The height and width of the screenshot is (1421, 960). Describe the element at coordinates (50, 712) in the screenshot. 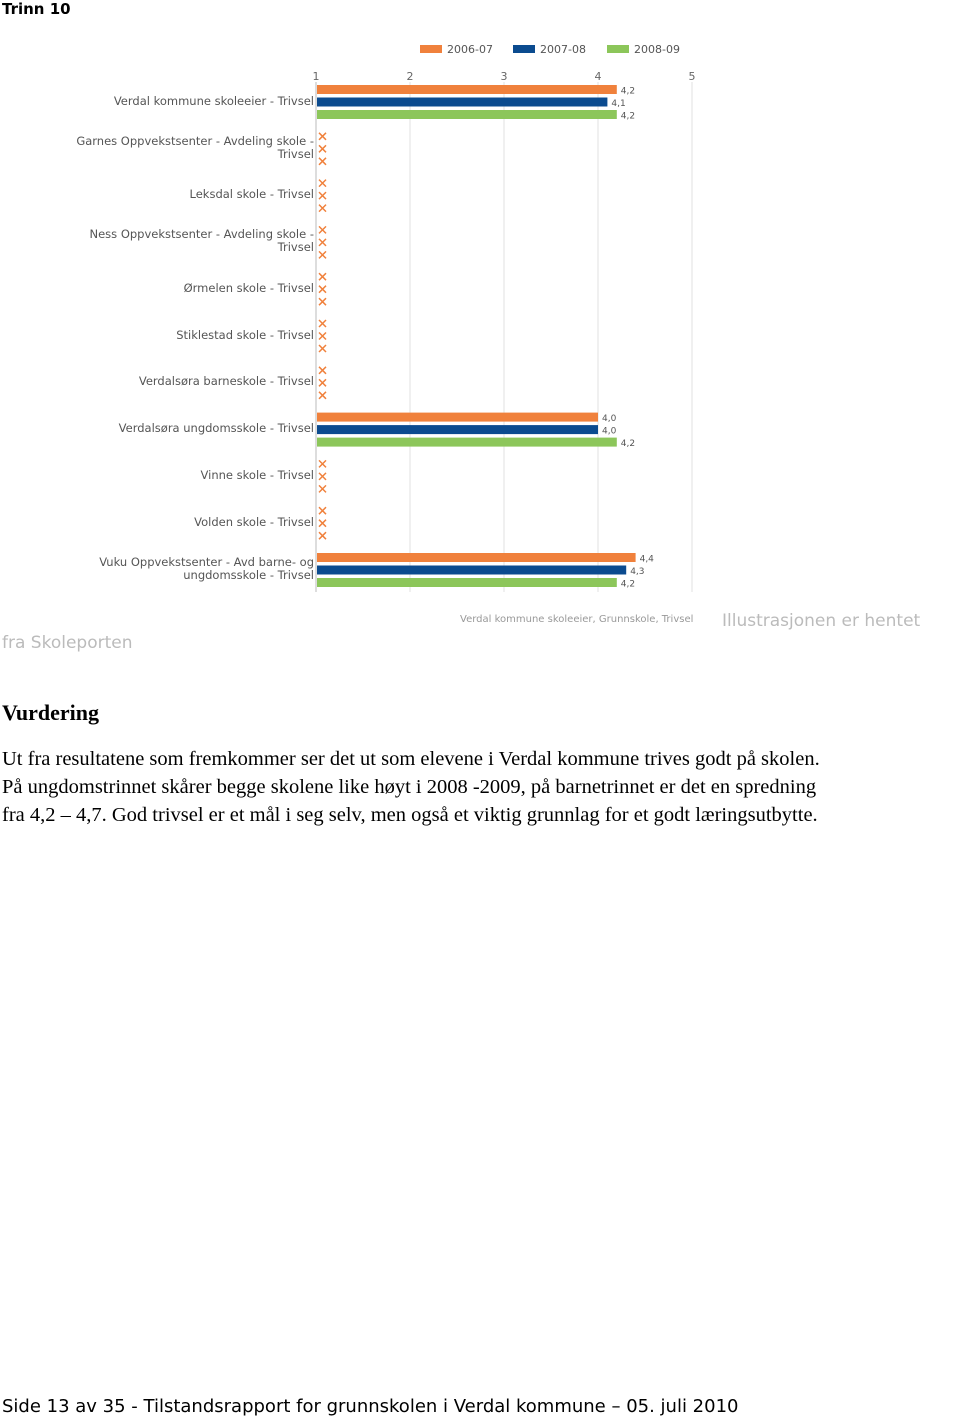

I see `section-heading: Vurdering` at that location.